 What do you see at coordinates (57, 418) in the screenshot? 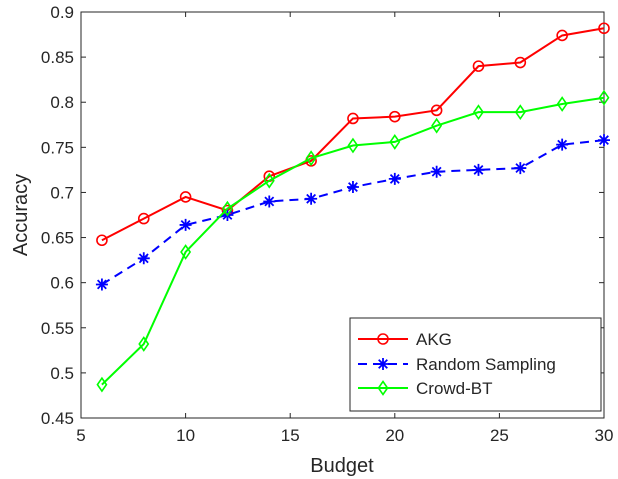
I see `y-tick-label: 0.45` at bounding box center [57, 418].